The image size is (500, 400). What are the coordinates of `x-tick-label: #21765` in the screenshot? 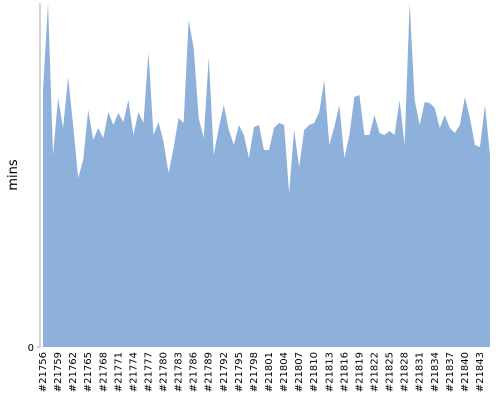 It's located at (88, 372).